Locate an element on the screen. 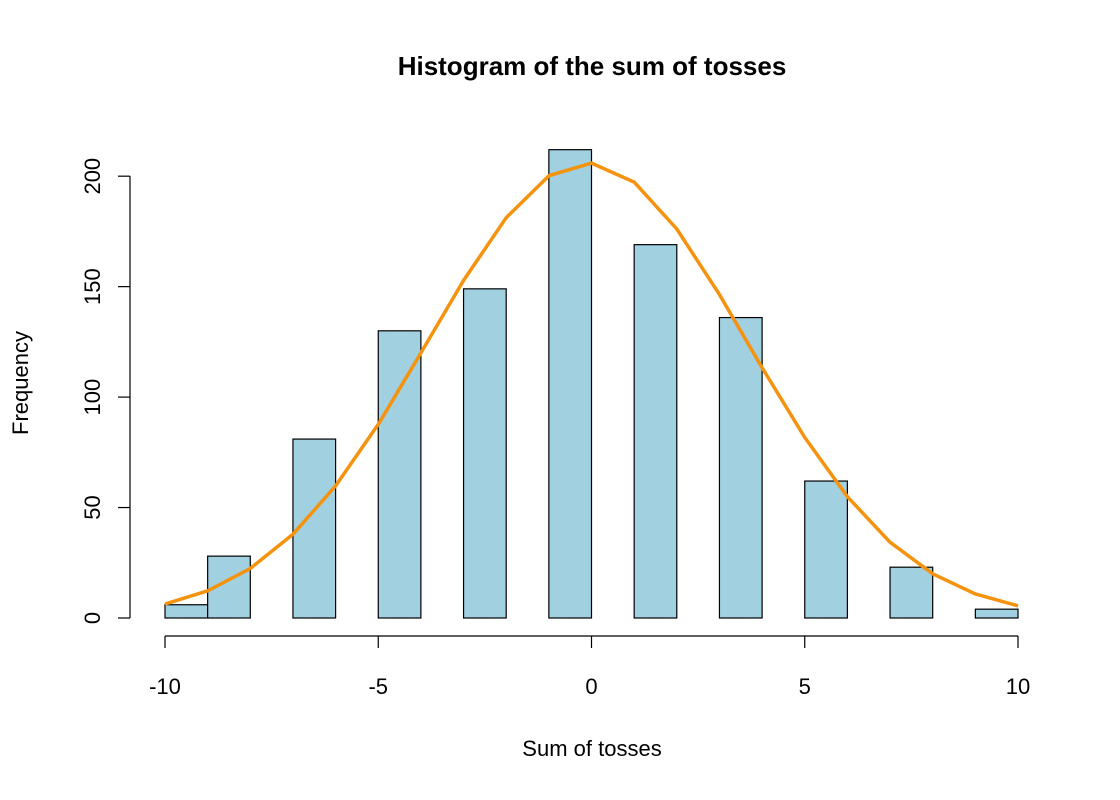 Image resolution: width=1120 pixels, height=800 pixels. x-tick-label: -10 is located at coordinates (165, 686).